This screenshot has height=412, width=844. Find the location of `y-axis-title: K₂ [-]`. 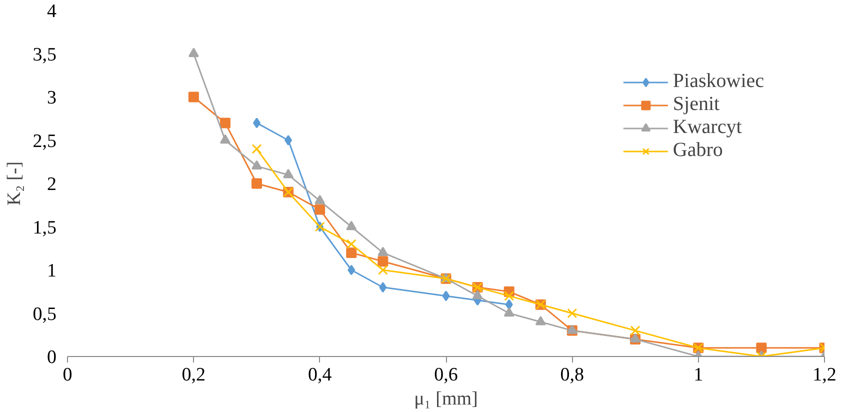

y-axis-title: K₂ [-] is located at coordinates (14, 183).